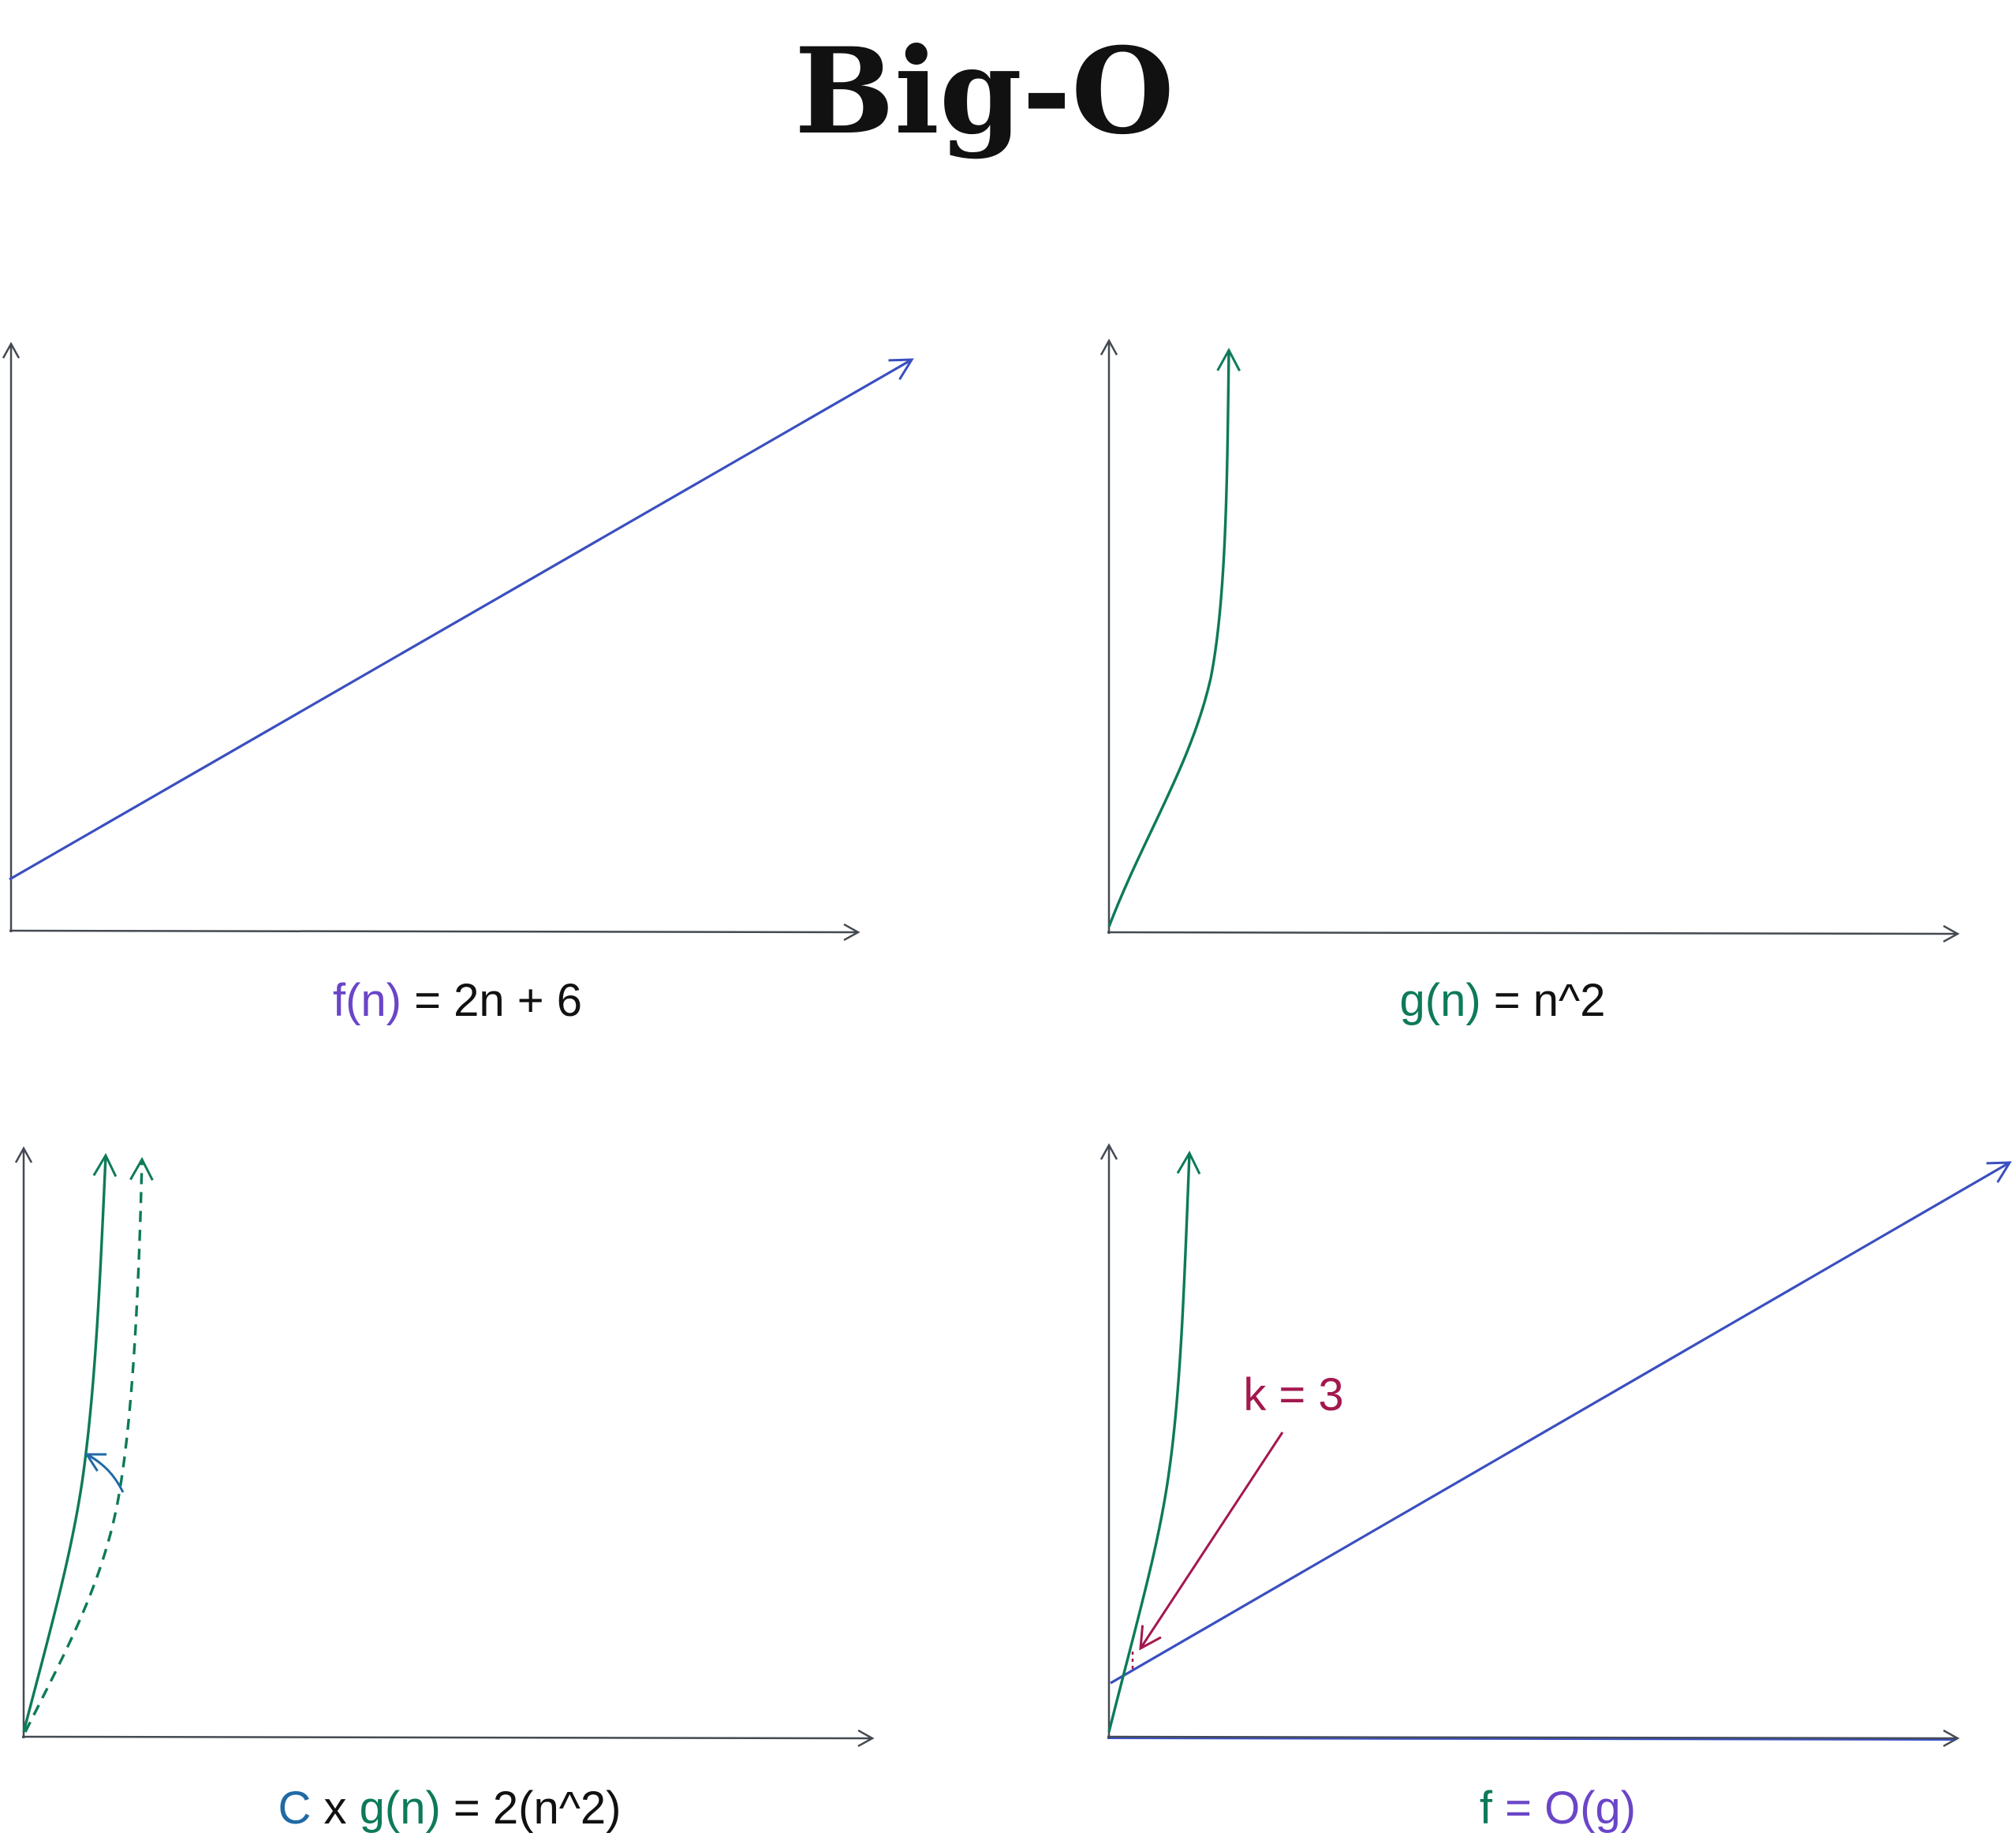 This screenshot has height=1844, width=2016. I want to click on panel-3-label-gn: g(n), so click(400, 1808).